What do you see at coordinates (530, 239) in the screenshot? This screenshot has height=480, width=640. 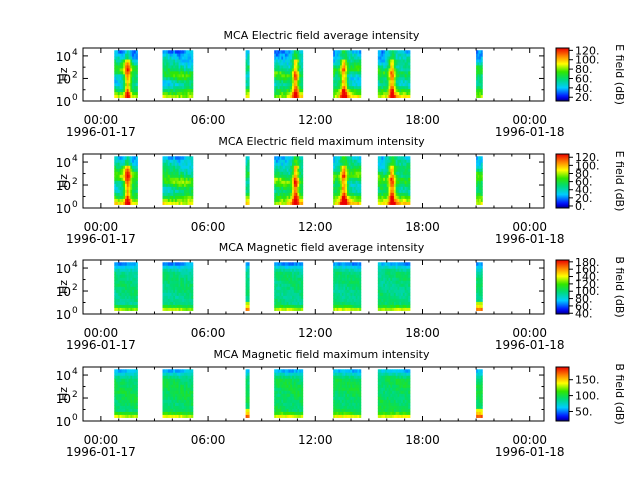 I see `x-tick-date-label: 1996-01-18` at bounding box center [530, 239].